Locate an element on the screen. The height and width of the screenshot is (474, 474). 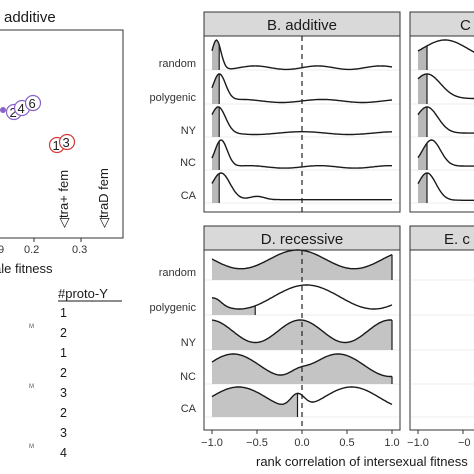
x-tick-label: −0.5 is located at coordinates (257, 443).